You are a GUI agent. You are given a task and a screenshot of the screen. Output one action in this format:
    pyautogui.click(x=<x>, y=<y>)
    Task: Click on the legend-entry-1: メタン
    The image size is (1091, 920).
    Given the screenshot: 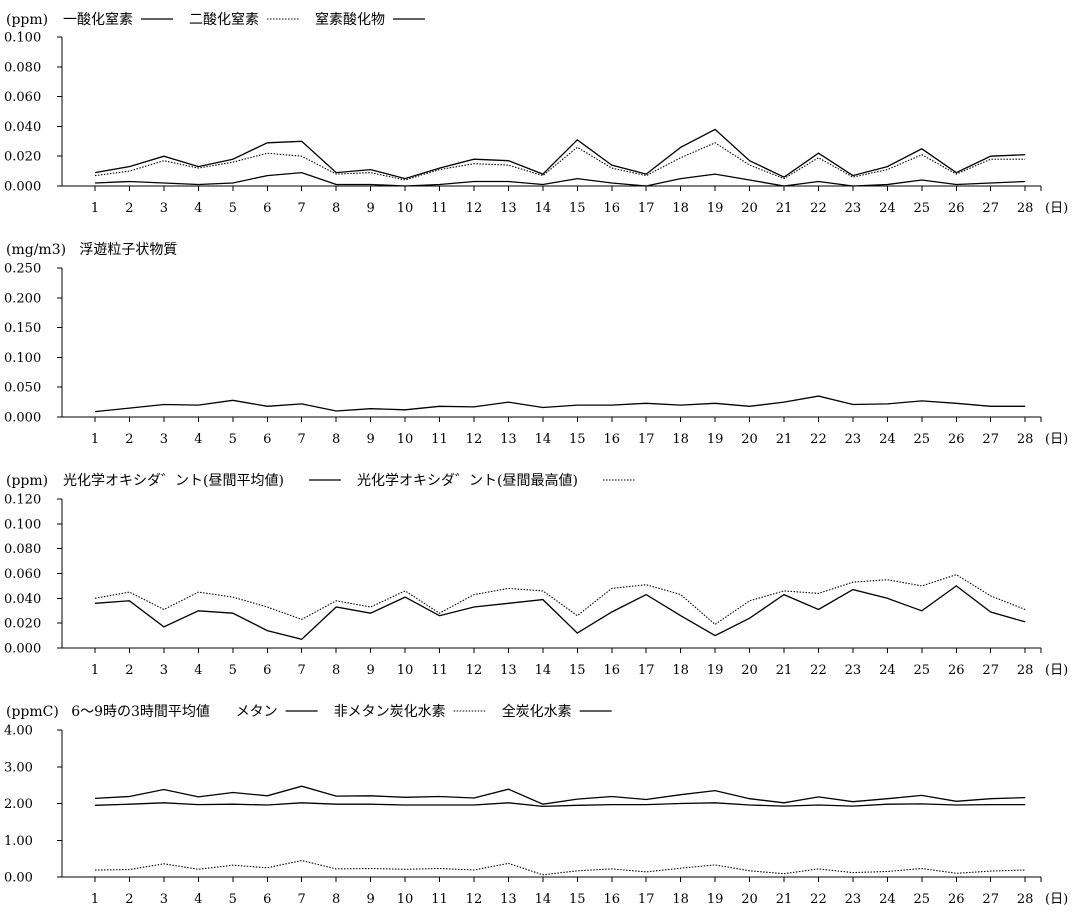 What is the action you would take?
    pyautogui.click(x=257, y=712)
    